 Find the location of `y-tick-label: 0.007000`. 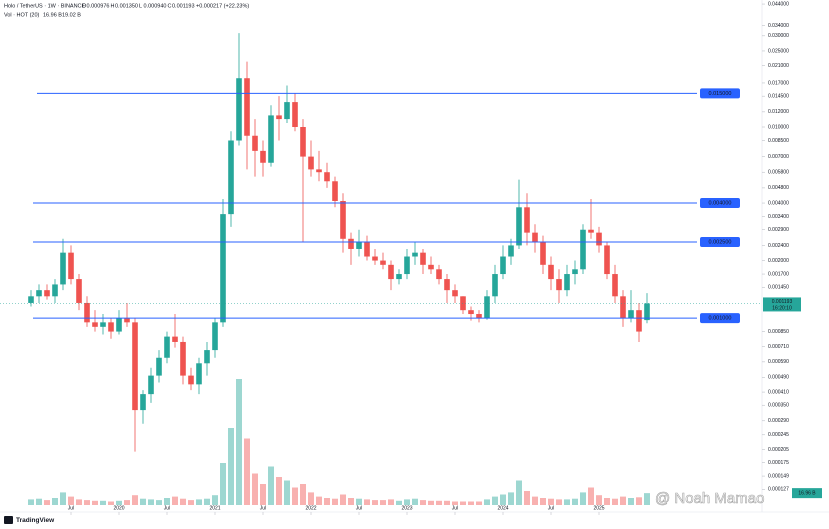

y-tick-label: 0.007000 is located at coordinates (778, 157).